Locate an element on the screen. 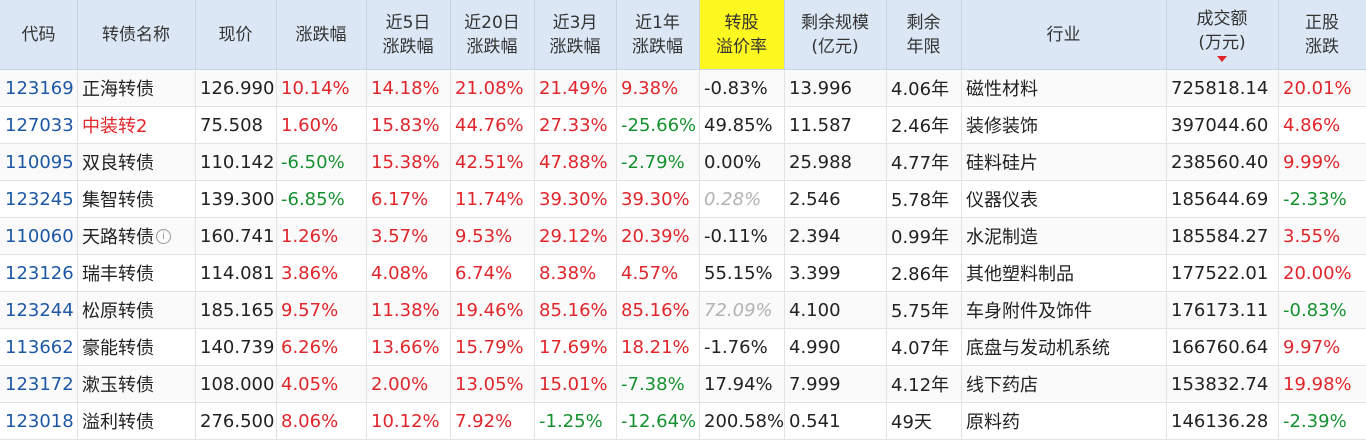 This screenshot has width=1366, height=441. cell-name: 松原转债 is located at coordinates (138, 310).